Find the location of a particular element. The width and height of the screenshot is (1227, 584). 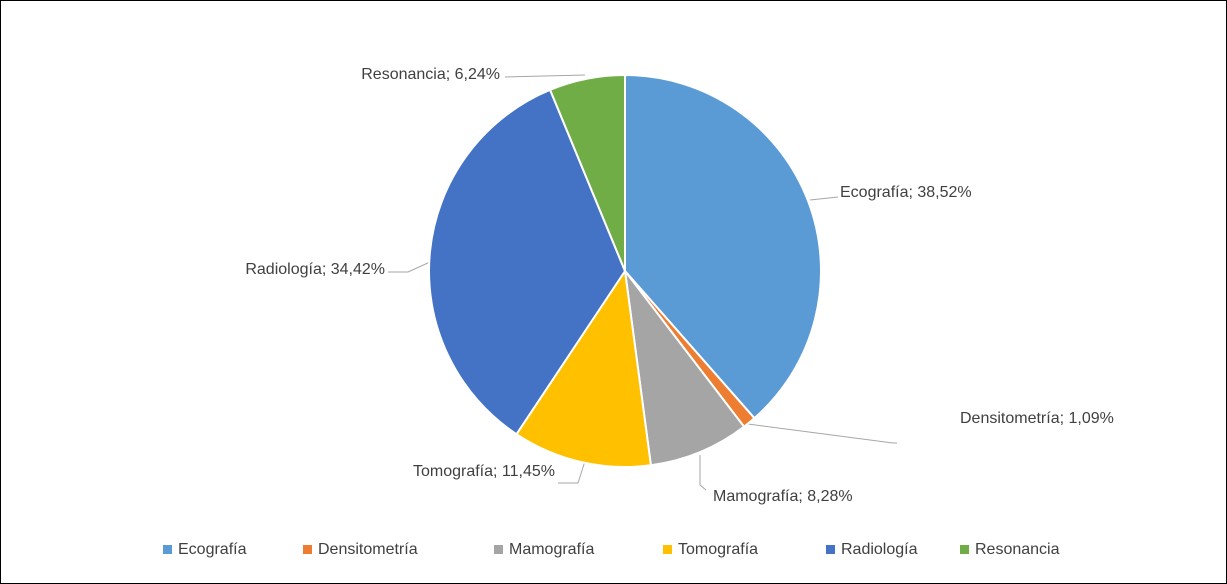

data-label: Resonancia; 6,24% is located at coordinates (430, 74).